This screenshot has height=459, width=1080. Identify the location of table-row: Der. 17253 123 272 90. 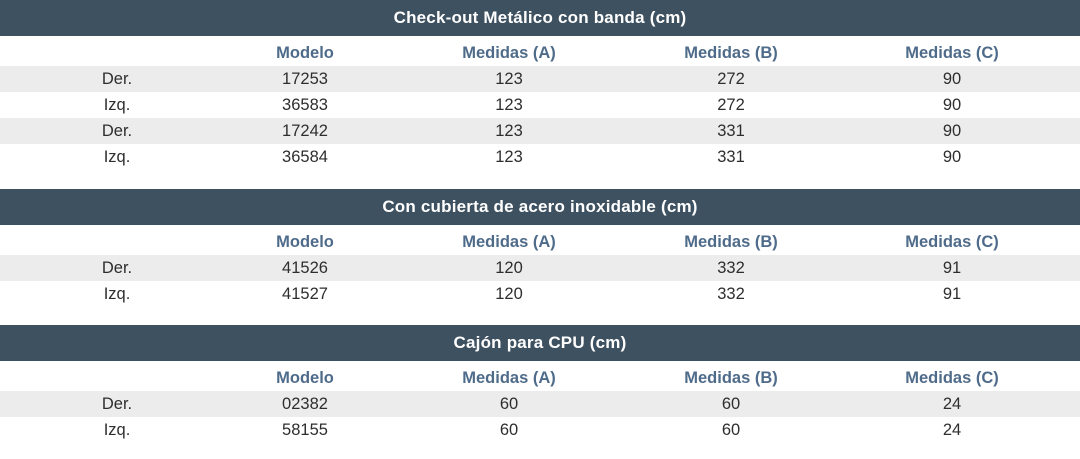
(540, 79).